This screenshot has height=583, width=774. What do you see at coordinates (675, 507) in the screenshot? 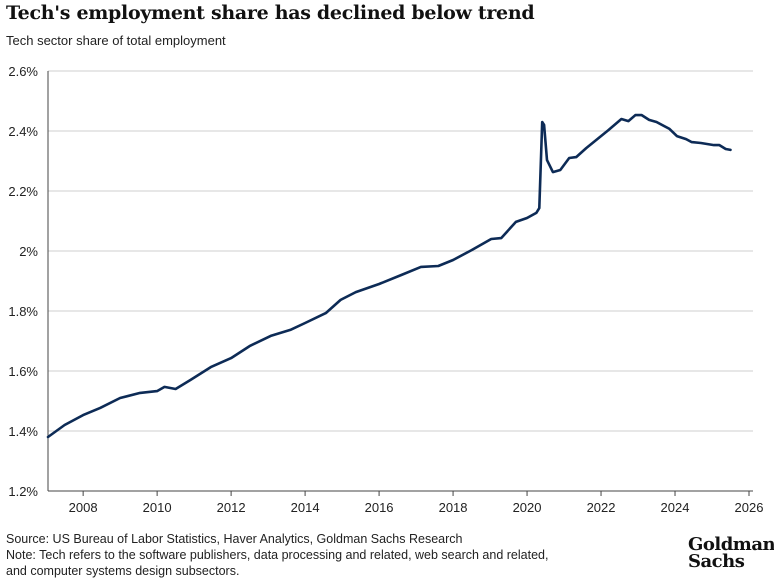
I see `x-tick-label: 2024` at bounding box center [675, 507].